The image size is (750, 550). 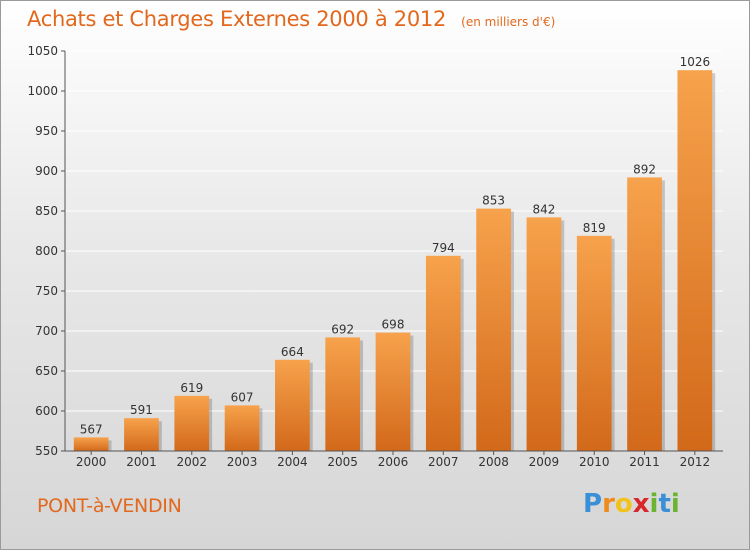 What do you see at coordinates (292, 352) in the screenshot?
I see `data-label: 664` at bounding box center [292, 352].